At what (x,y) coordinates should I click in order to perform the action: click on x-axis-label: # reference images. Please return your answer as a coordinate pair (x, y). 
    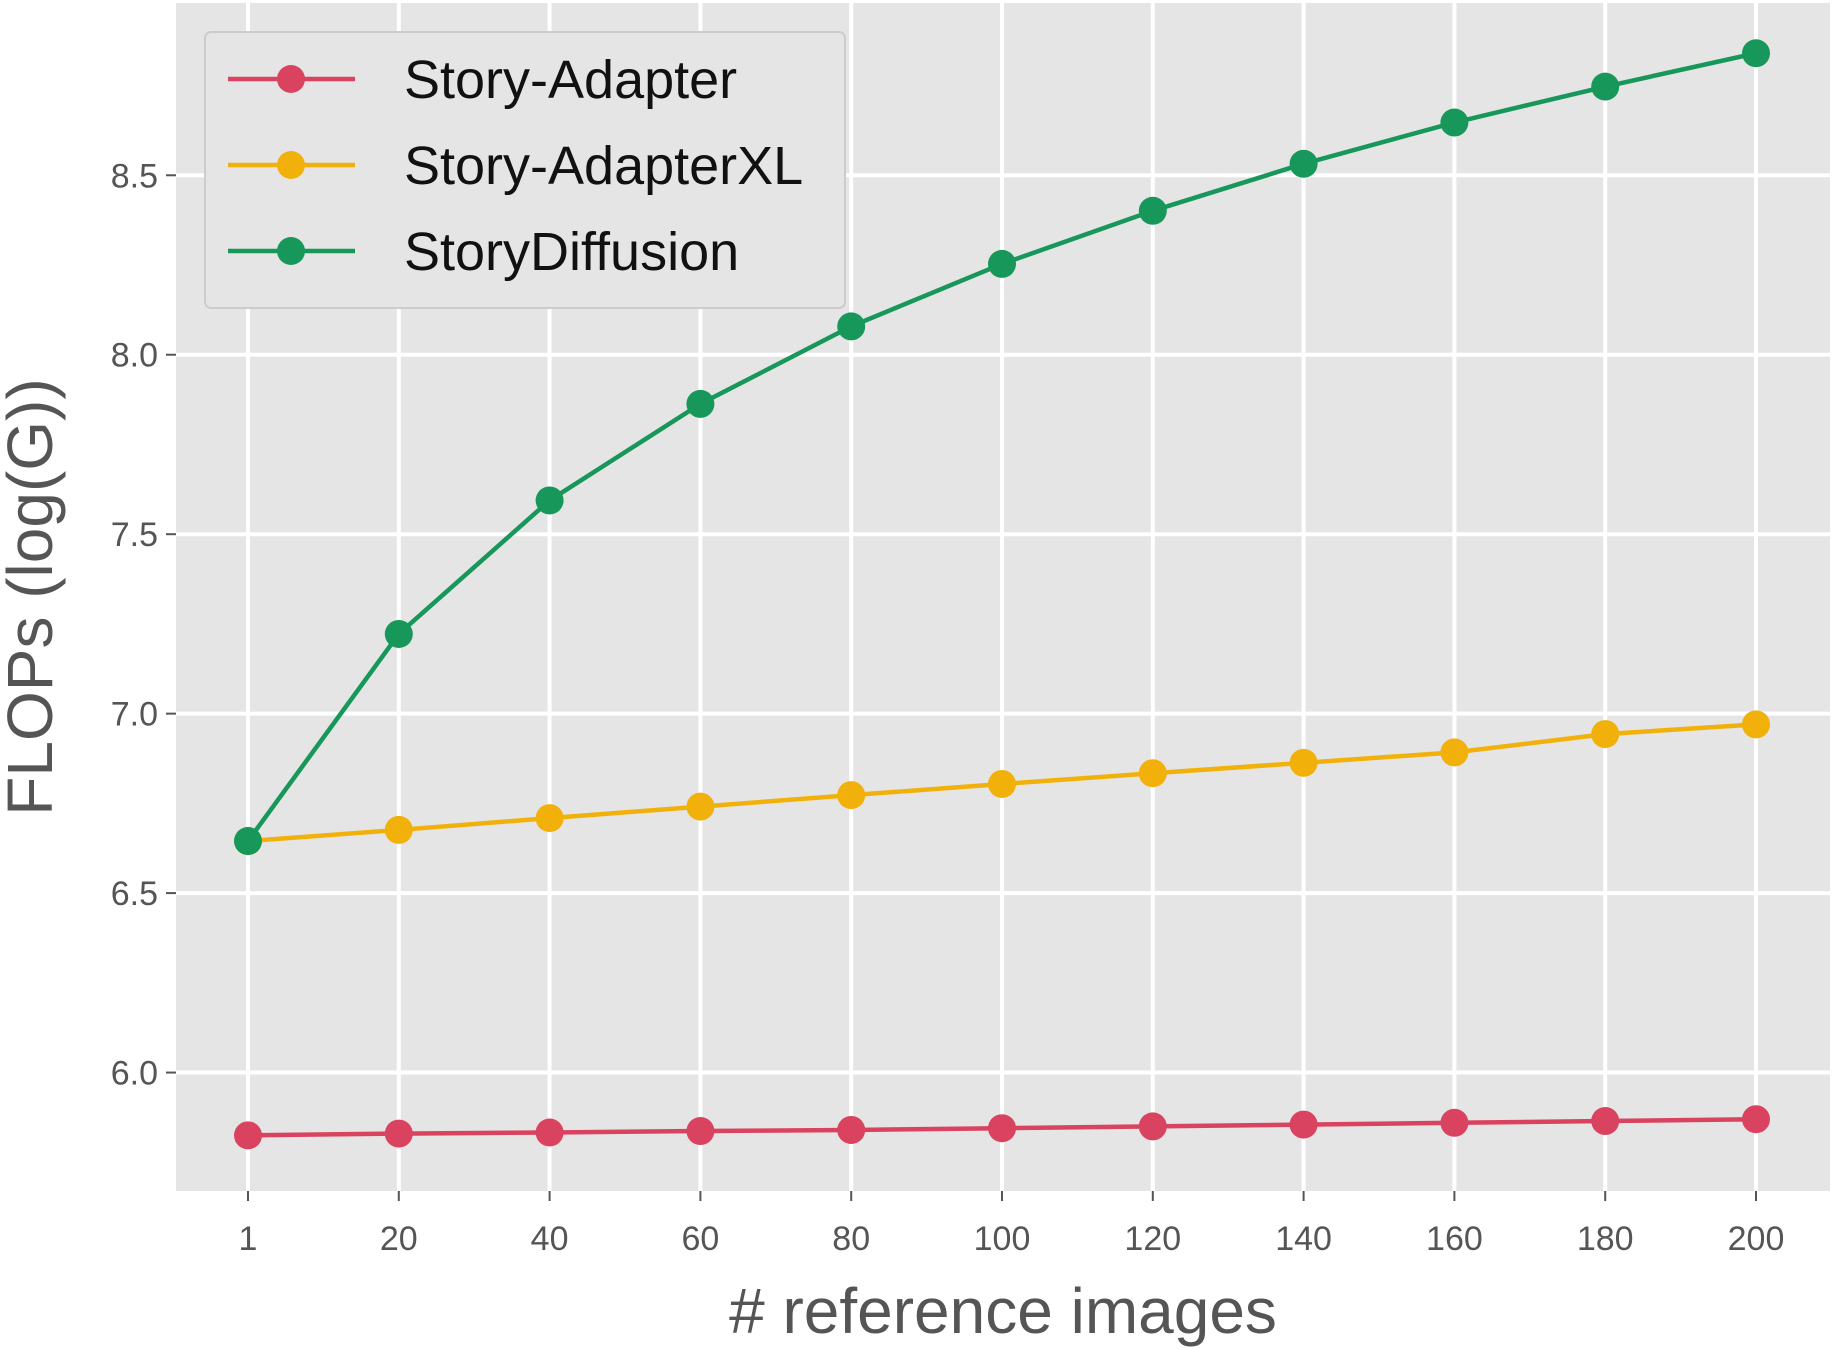
    Looking at the image, I should click on (1003, 1311).